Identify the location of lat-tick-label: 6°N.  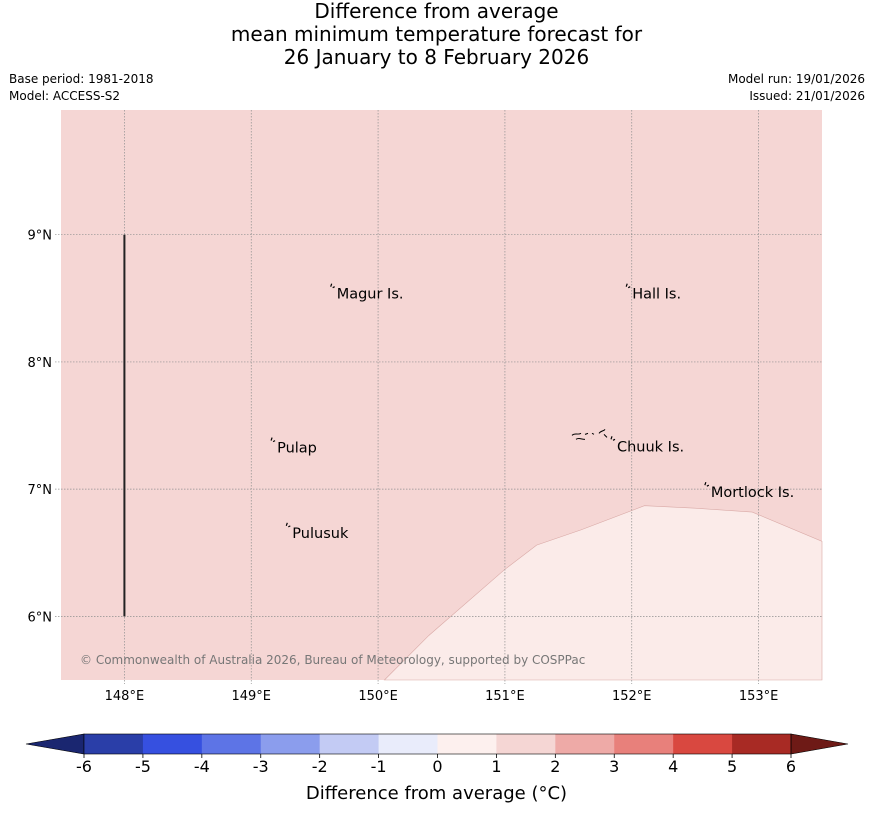
(40, 617).